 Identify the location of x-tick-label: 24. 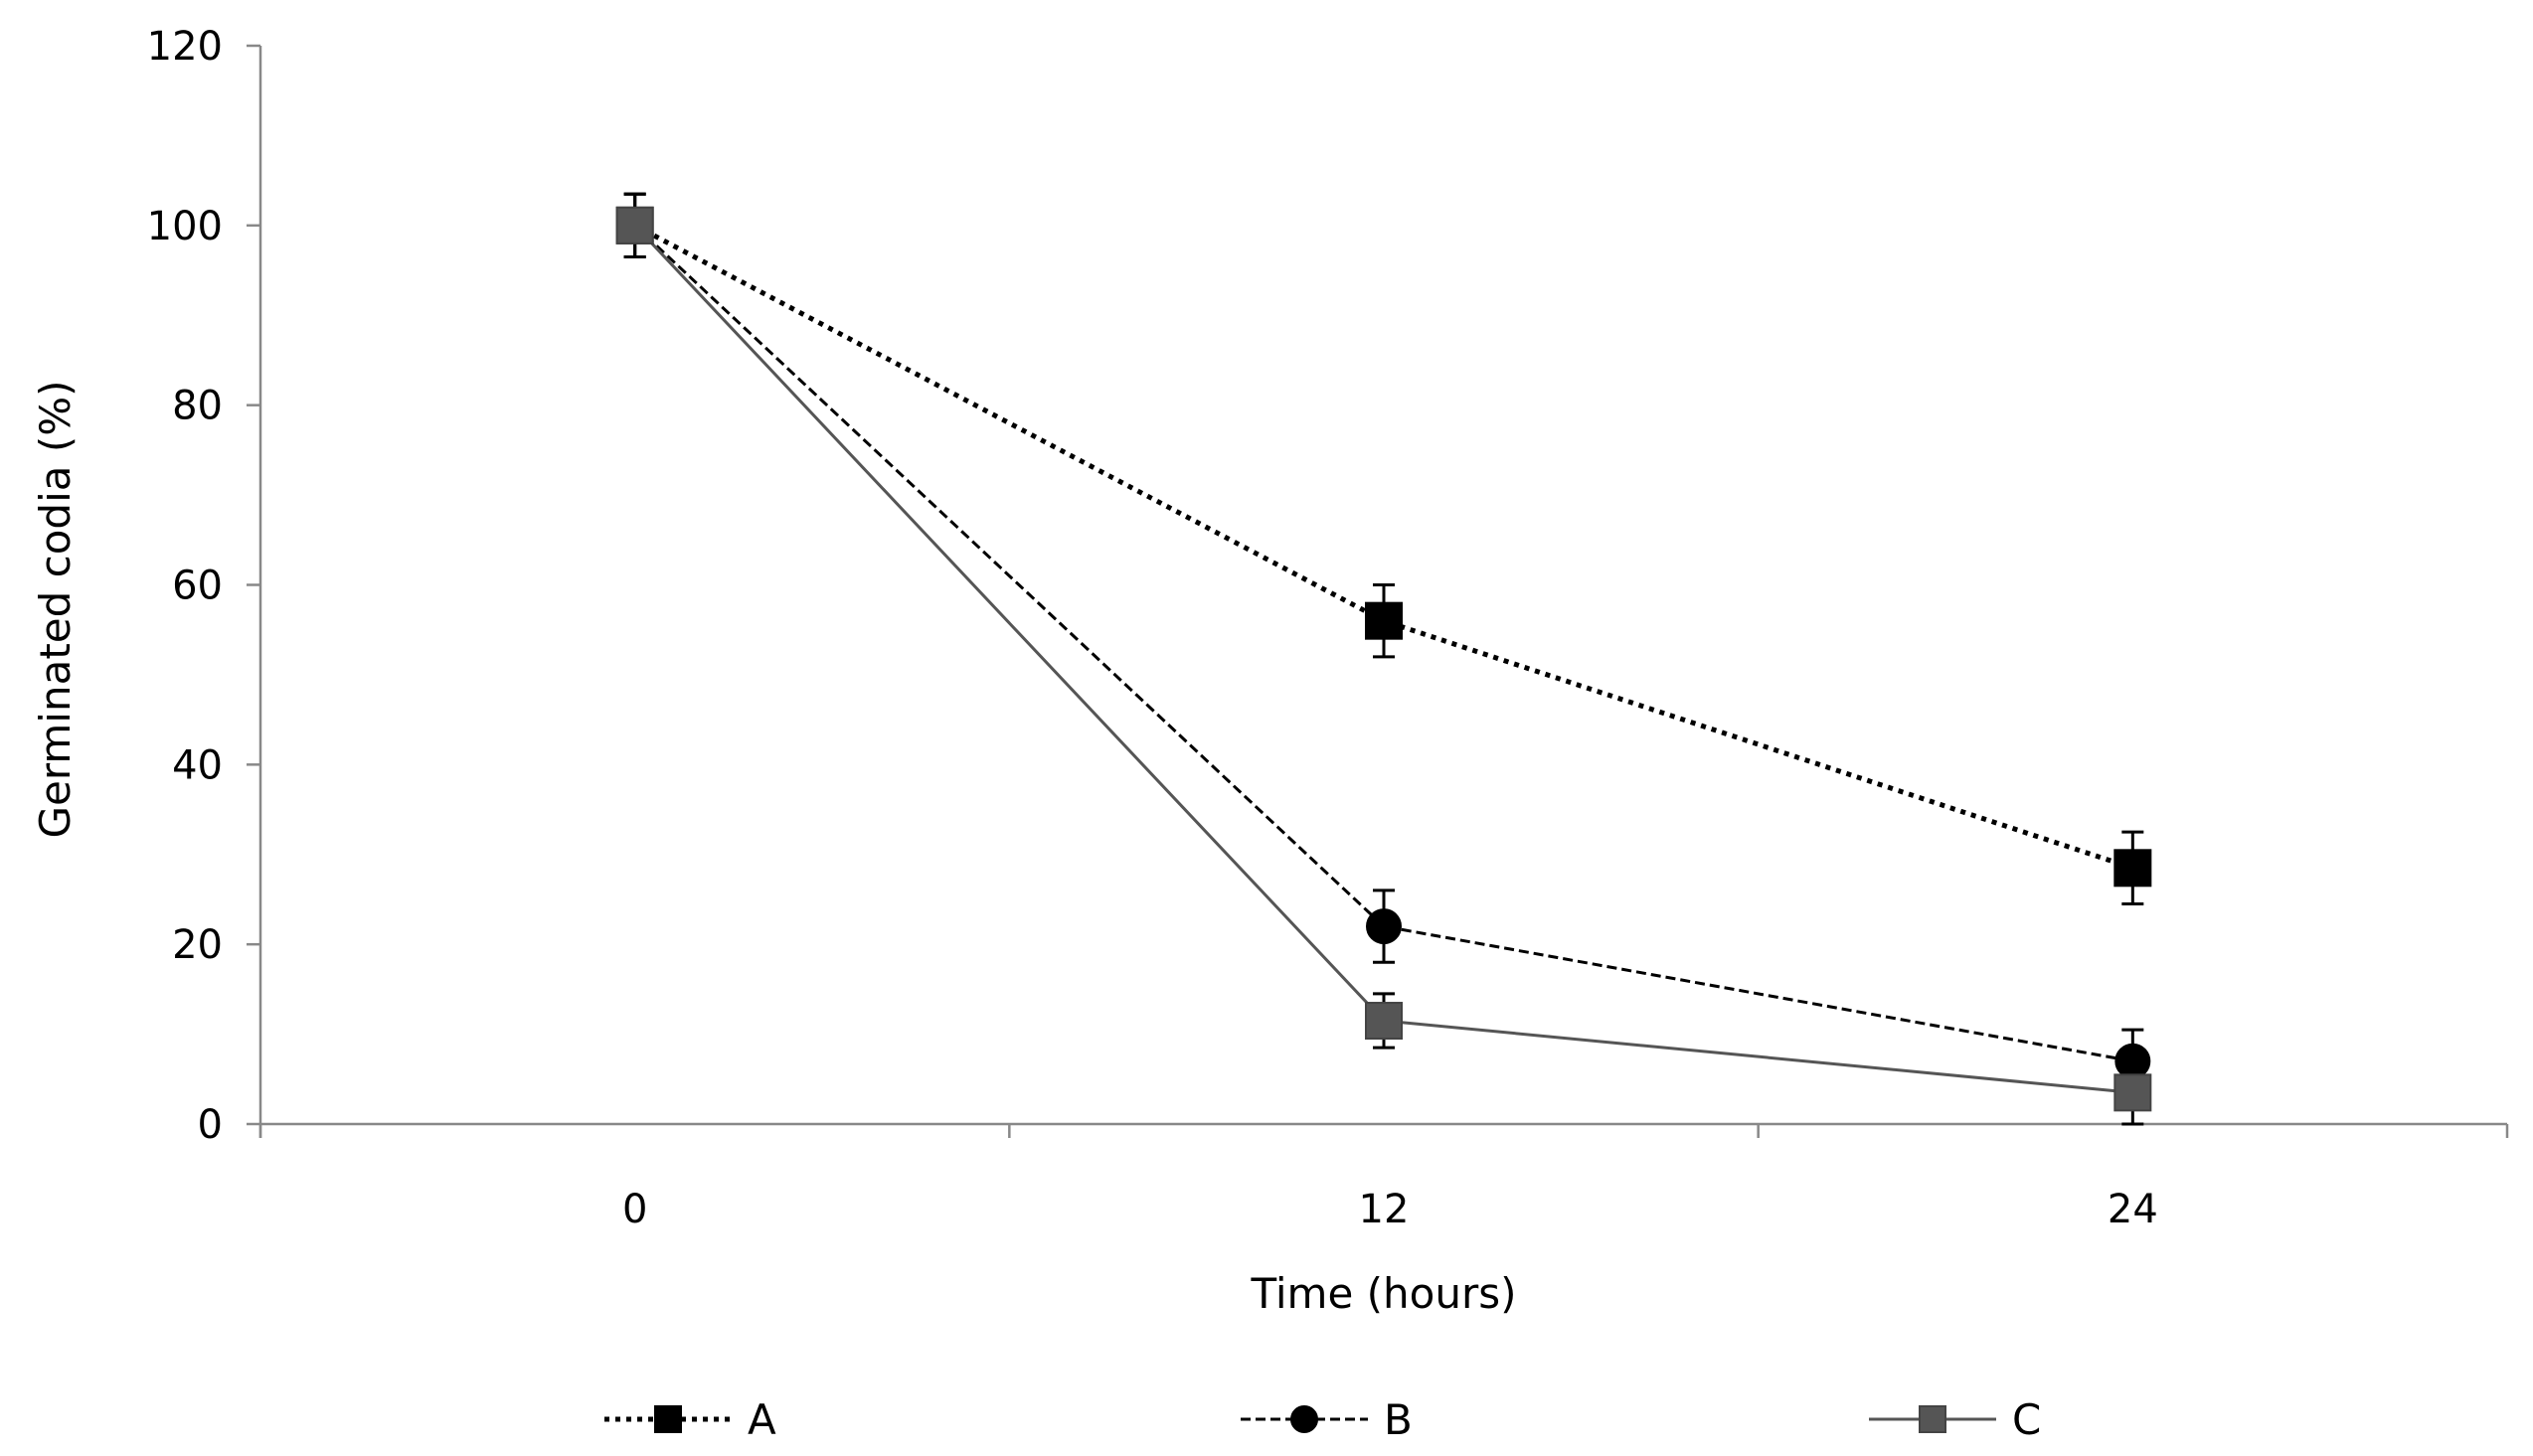
(2133, 1209).